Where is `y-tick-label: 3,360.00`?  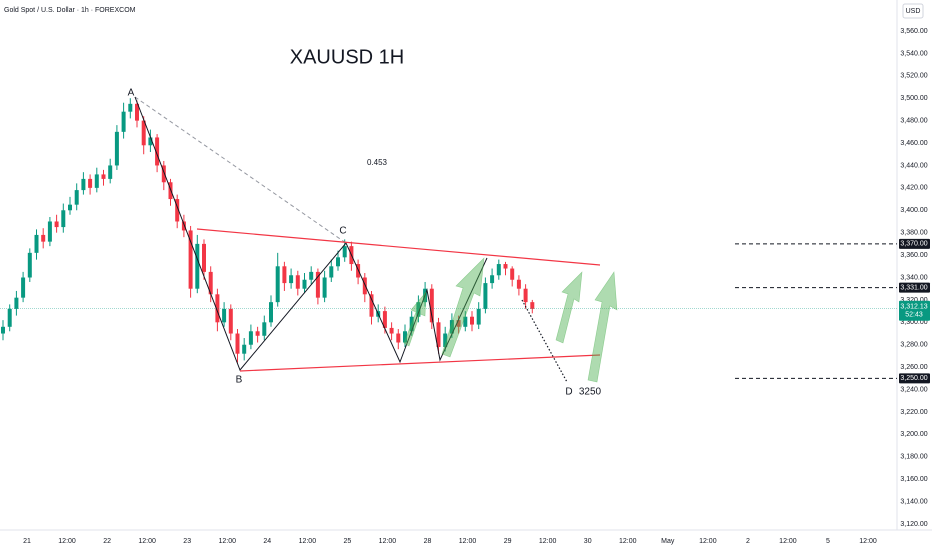 y-tick-label: 3,360.00 is located at coordinates (913, 255).